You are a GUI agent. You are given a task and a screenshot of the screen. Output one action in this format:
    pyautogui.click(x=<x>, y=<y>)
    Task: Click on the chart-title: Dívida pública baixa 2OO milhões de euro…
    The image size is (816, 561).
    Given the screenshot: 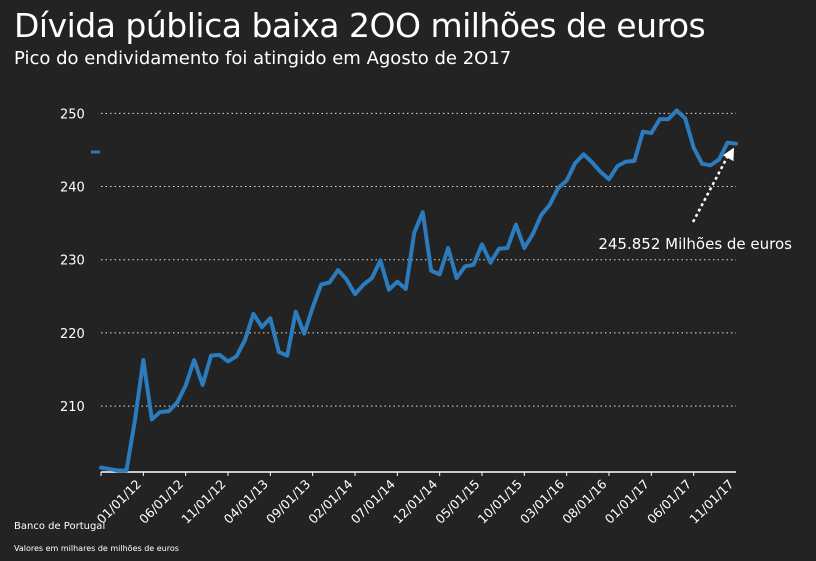 What is the action you would take?
    pyautogui.click(x=360, y=25)
    